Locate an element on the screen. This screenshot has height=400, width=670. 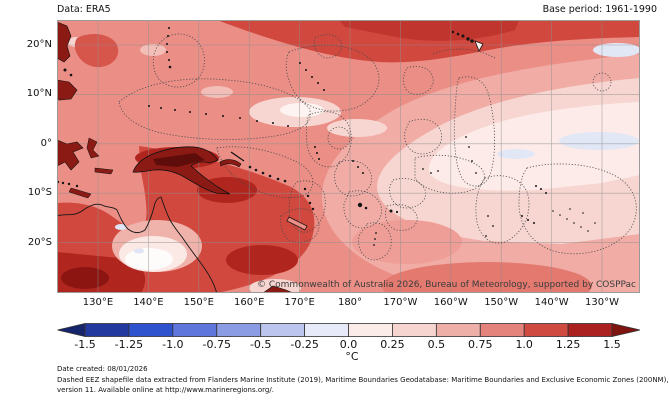
lon-tick-label: 170°W is located at coordinates (400, 302).